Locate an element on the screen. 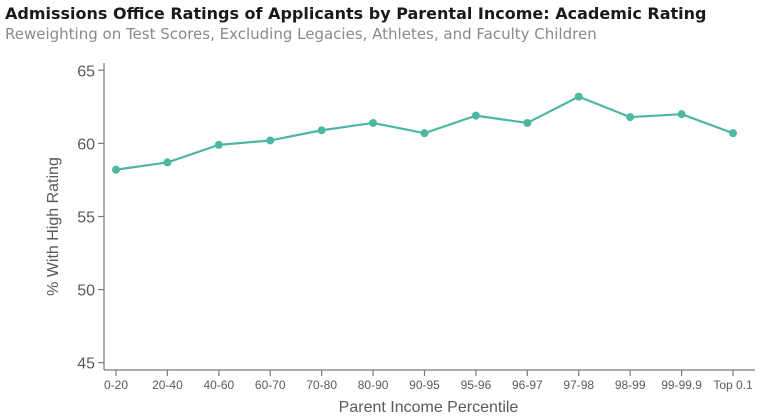  y-axis-label: % With High Rating is located at coordinates (53, 226).